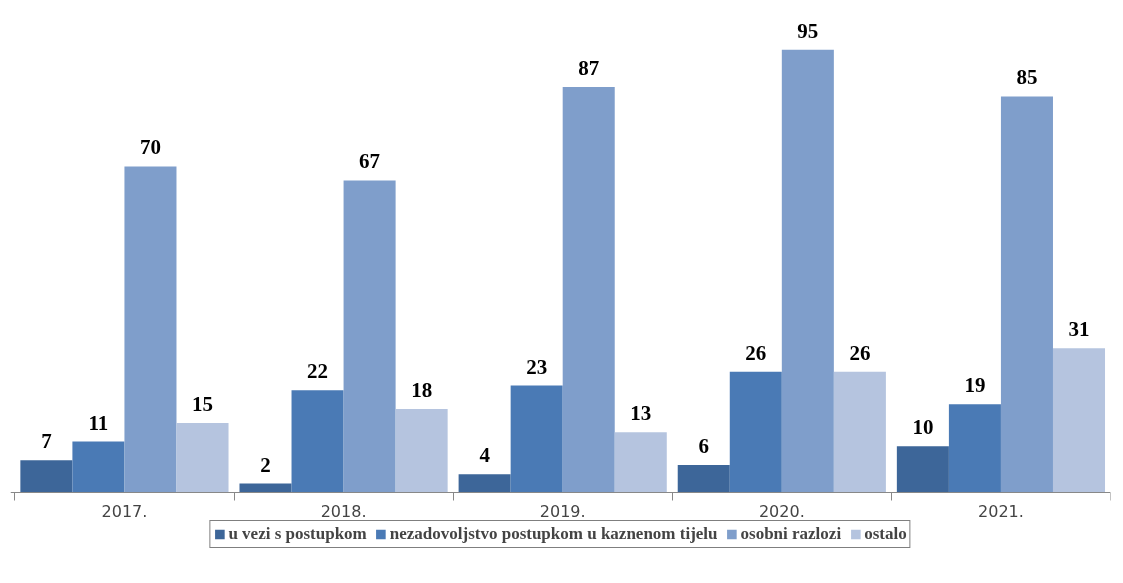 The width and height of the screenshot is (1123, 583). What do you see at coordinates (885, 534) in the screenshot?
I see `legend-label: ostalo` at bounding box center [885, 534].